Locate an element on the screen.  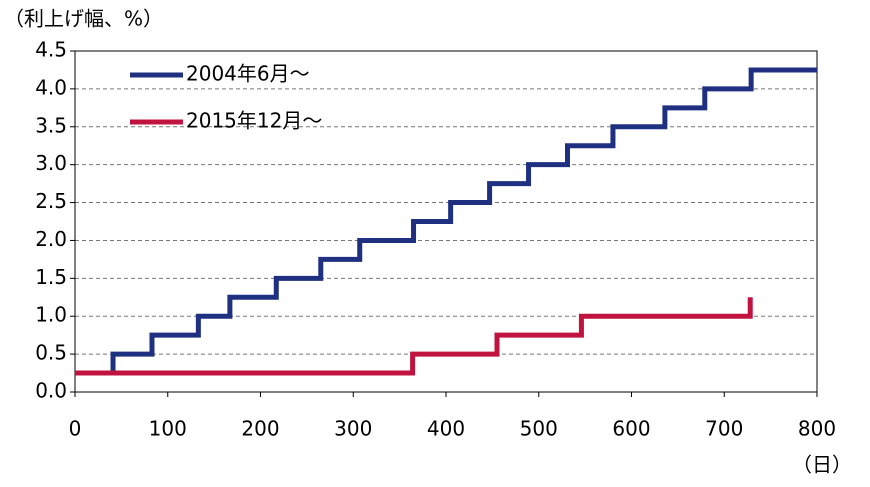
y-tick-label: 1.0 is located at coordinates (51, 315).